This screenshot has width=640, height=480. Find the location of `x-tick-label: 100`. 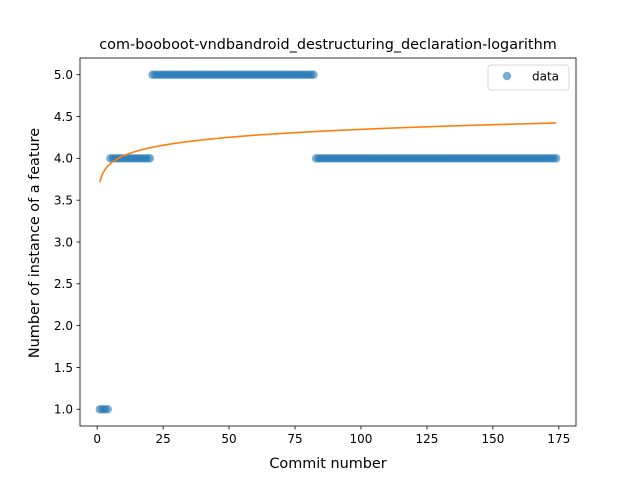

x-tick-label: 100 is located at coordinates (361, 439).